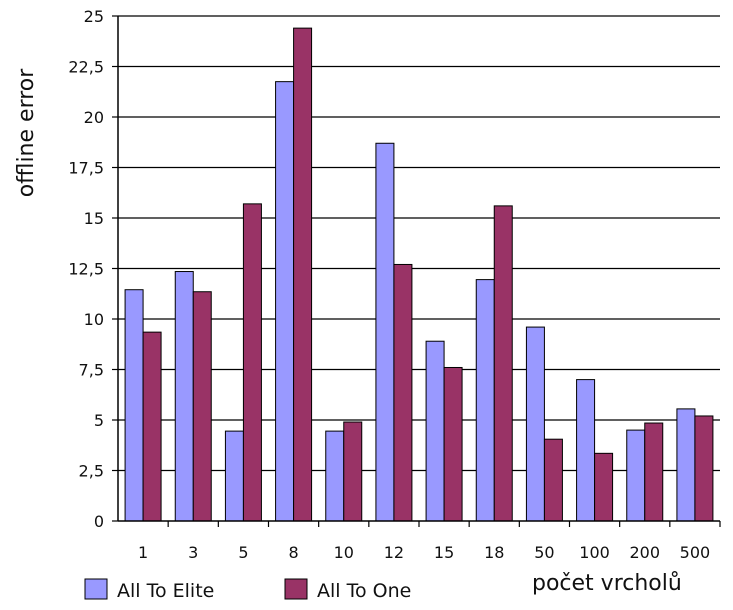  Describe the element at coordinates (94, 117) in the screenshot. I see `y-tick-label: 20` at that location.